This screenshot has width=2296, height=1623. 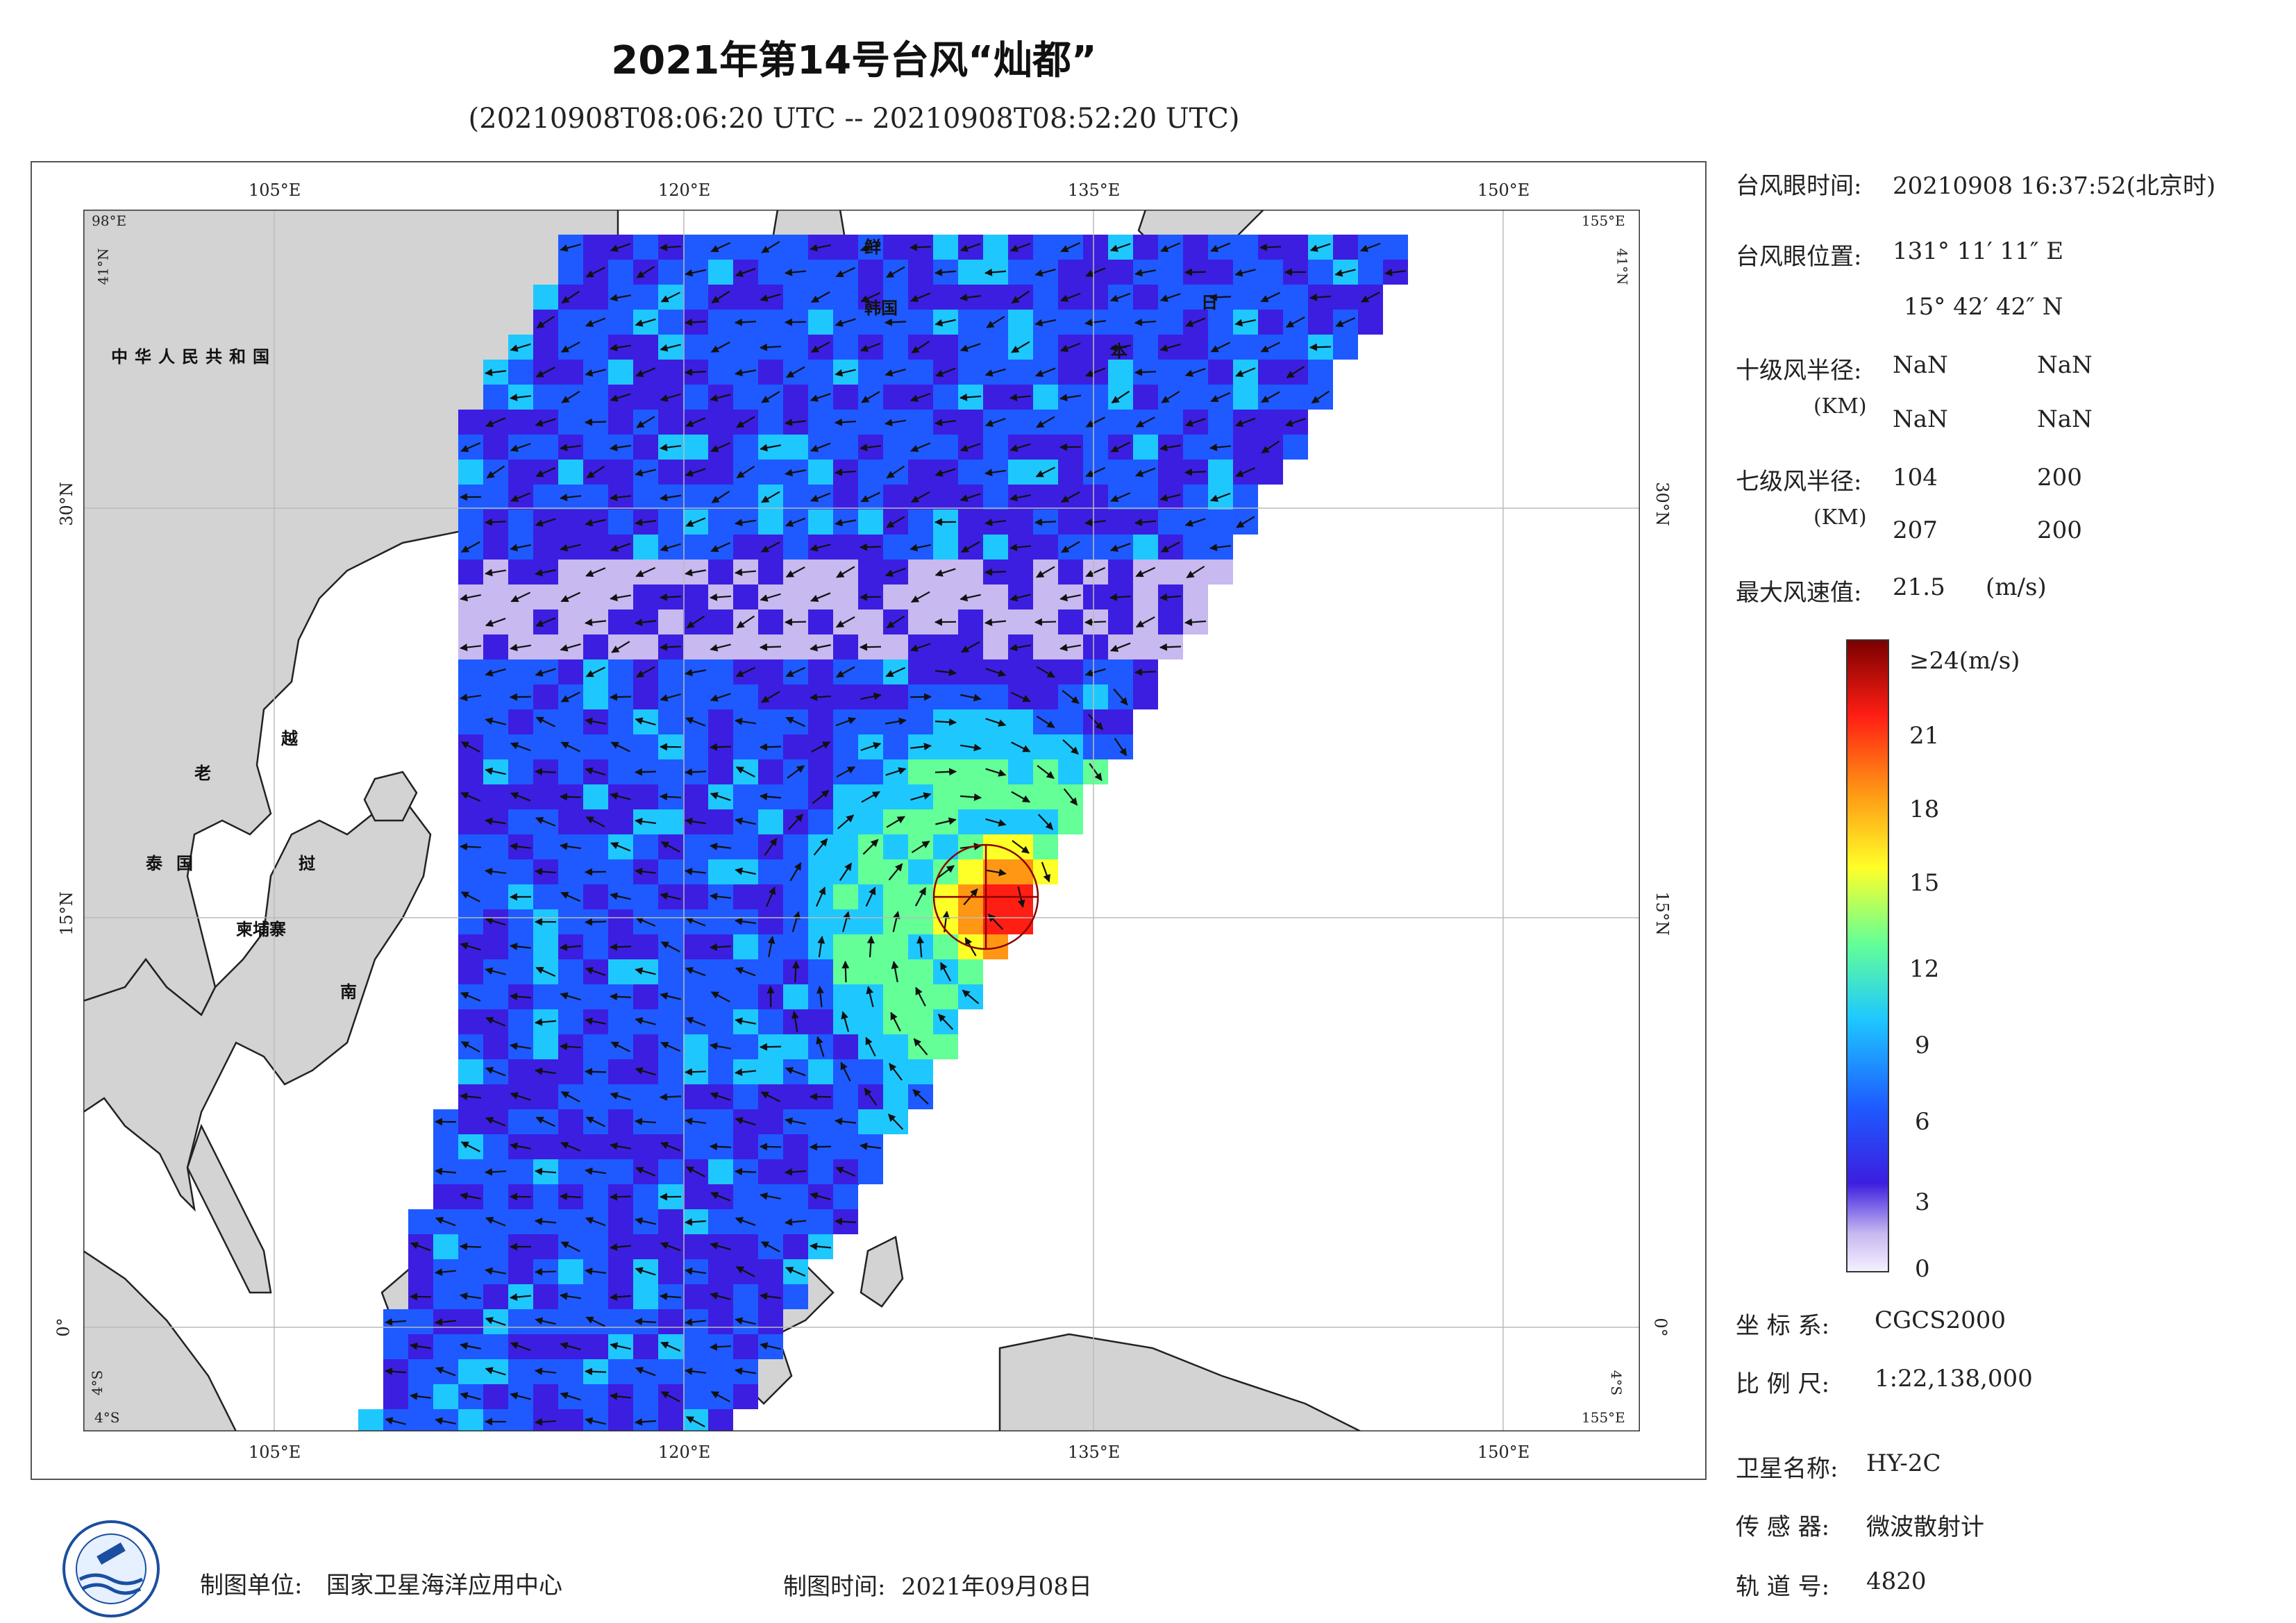 What do you see at coordinates (1094, 190) in the screenshot?
I see `lon-label-top-135: 135°E` at bounding box center [1094, 190].